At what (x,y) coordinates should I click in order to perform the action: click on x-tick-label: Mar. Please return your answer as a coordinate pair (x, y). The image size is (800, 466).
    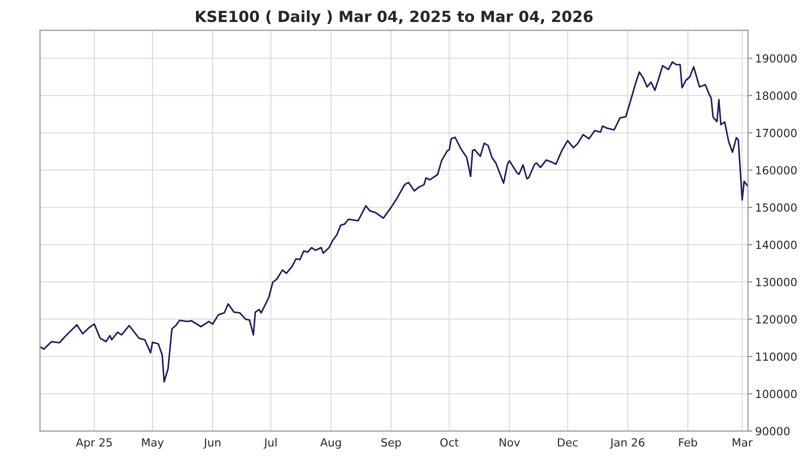
    Looking at the image, I should click on (742, 442).